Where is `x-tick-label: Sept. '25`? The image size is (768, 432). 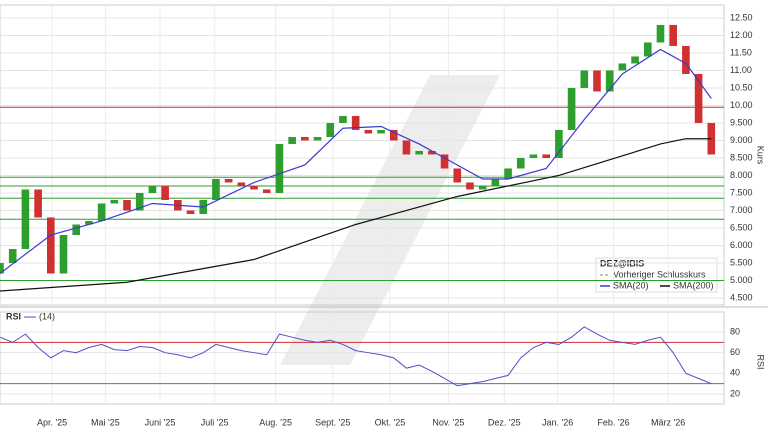 x-tick-label: Sept. '25 is located at coordinates (332, 422).